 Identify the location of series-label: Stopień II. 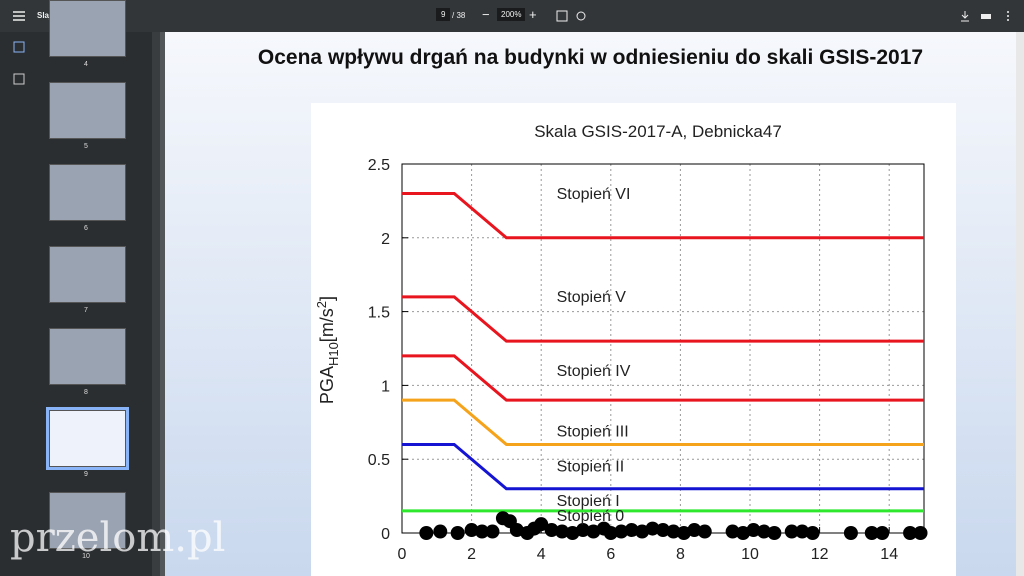
(591, 467).